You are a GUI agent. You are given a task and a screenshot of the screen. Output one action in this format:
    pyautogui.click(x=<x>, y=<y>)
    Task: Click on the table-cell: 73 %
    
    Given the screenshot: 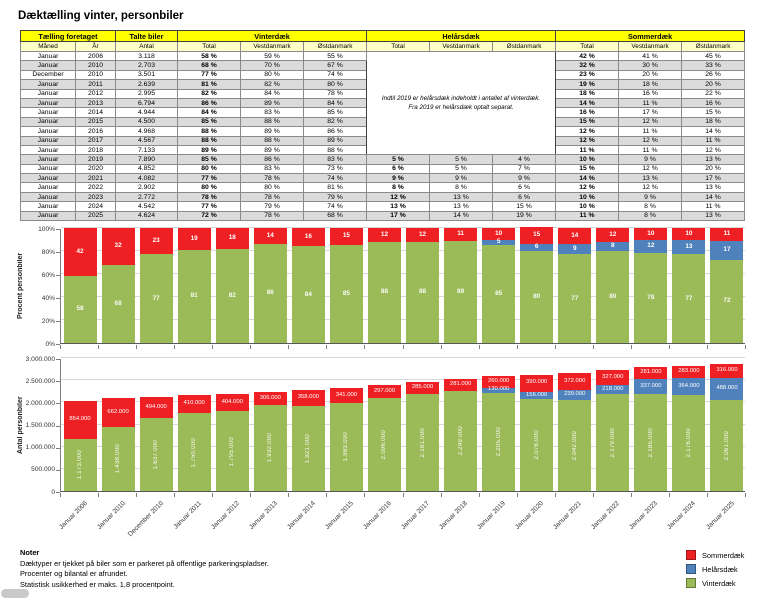 What is the action you would take?
    pyautogui.click(x=335, y=169)
    